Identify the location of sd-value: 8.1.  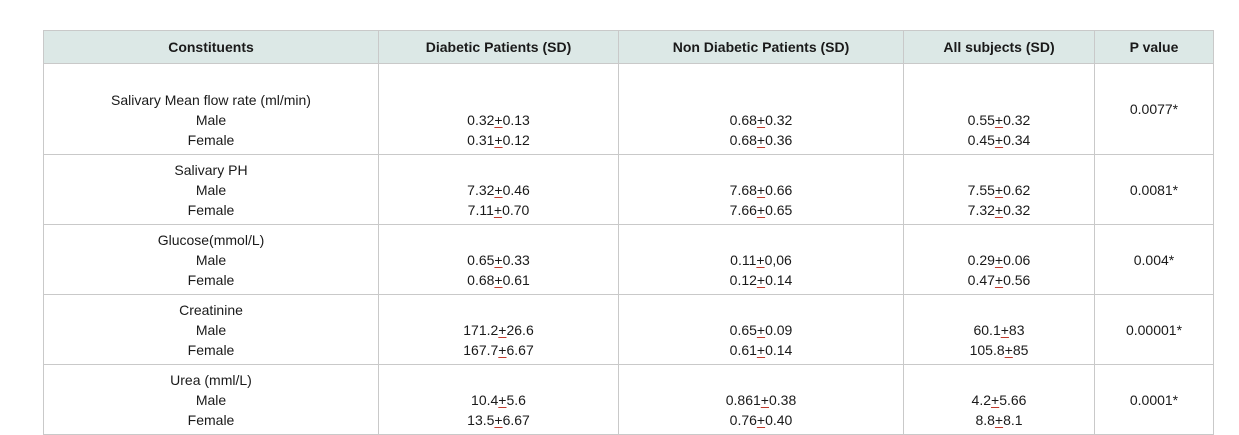
(1013, 420).